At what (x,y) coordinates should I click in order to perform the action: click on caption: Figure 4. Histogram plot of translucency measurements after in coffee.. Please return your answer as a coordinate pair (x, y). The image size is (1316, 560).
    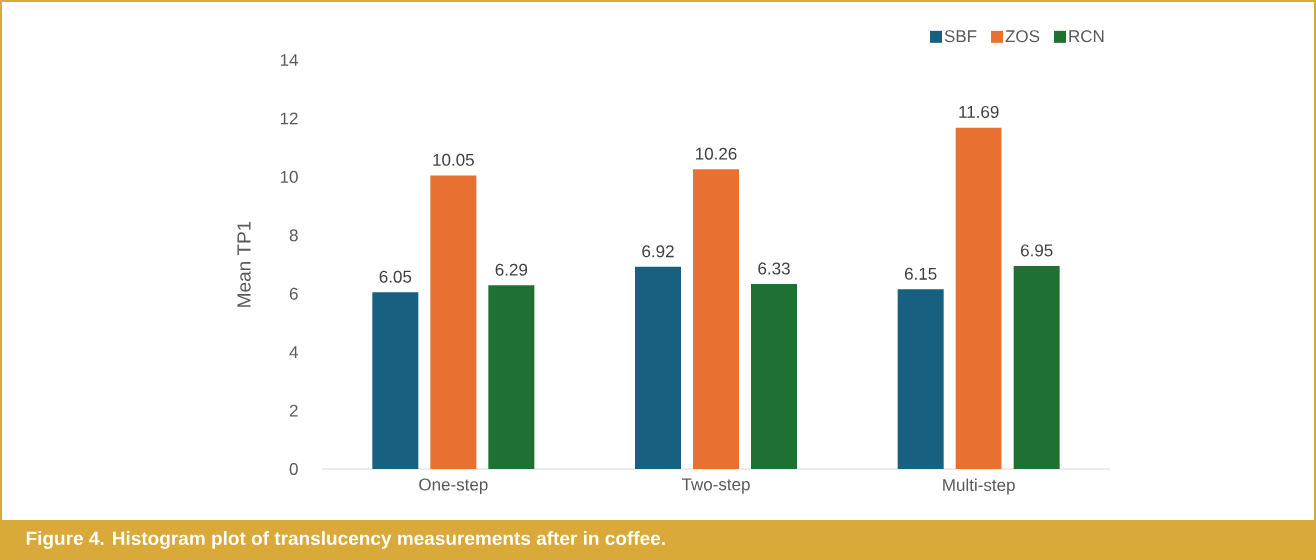
    Looking at the image, I should click on (345, 540).